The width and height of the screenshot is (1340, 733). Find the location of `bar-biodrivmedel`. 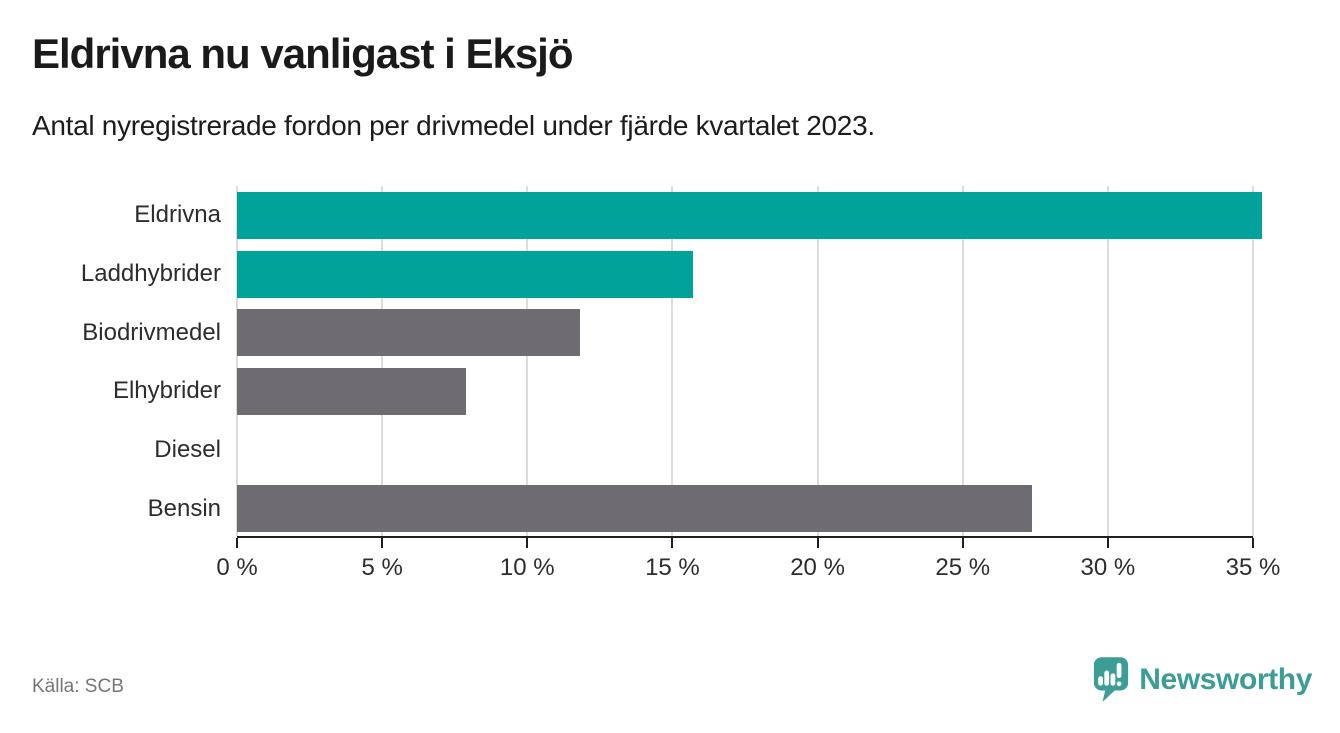

bar-biodrivmedel is located at coordinates (408, 333).